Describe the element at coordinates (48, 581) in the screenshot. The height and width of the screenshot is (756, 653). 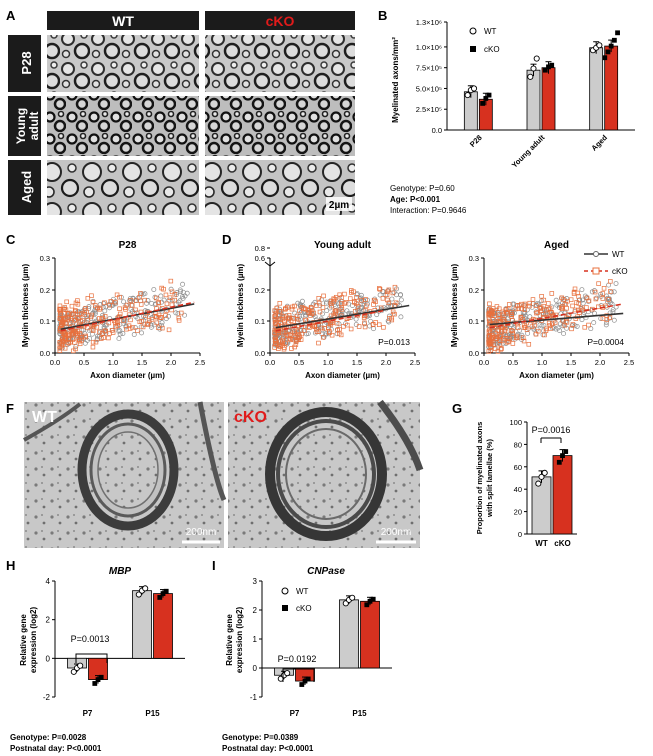
I see `y-tick-label: 4` at that location.